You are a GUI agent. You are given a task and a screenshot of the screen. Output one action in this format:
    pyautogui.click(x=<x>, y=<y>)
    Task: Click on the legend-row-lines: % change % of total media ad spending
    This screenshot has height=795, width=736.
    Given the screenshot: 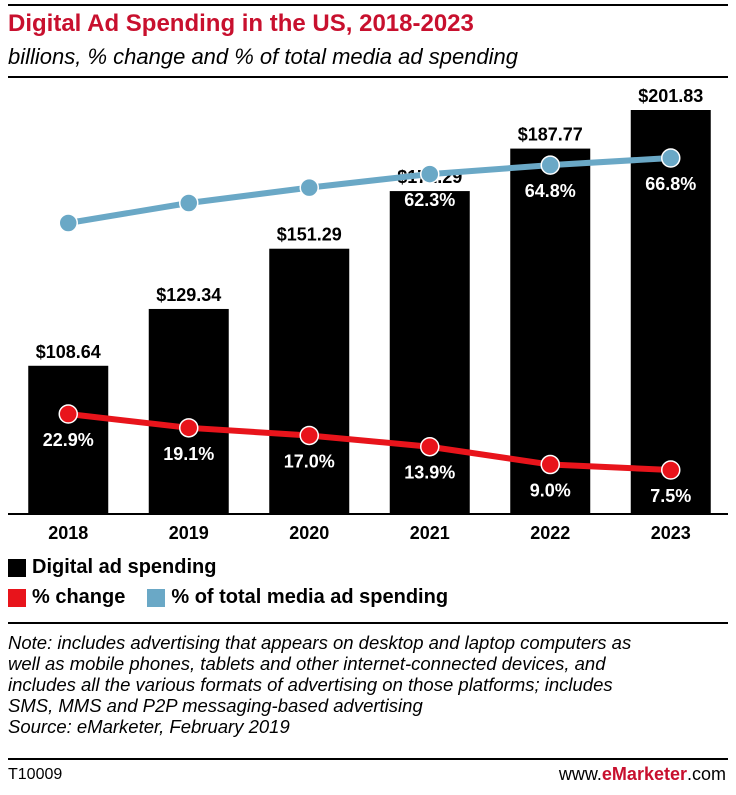 What is the action you would take?
    pyautogui.click(x=228, y=597)
    